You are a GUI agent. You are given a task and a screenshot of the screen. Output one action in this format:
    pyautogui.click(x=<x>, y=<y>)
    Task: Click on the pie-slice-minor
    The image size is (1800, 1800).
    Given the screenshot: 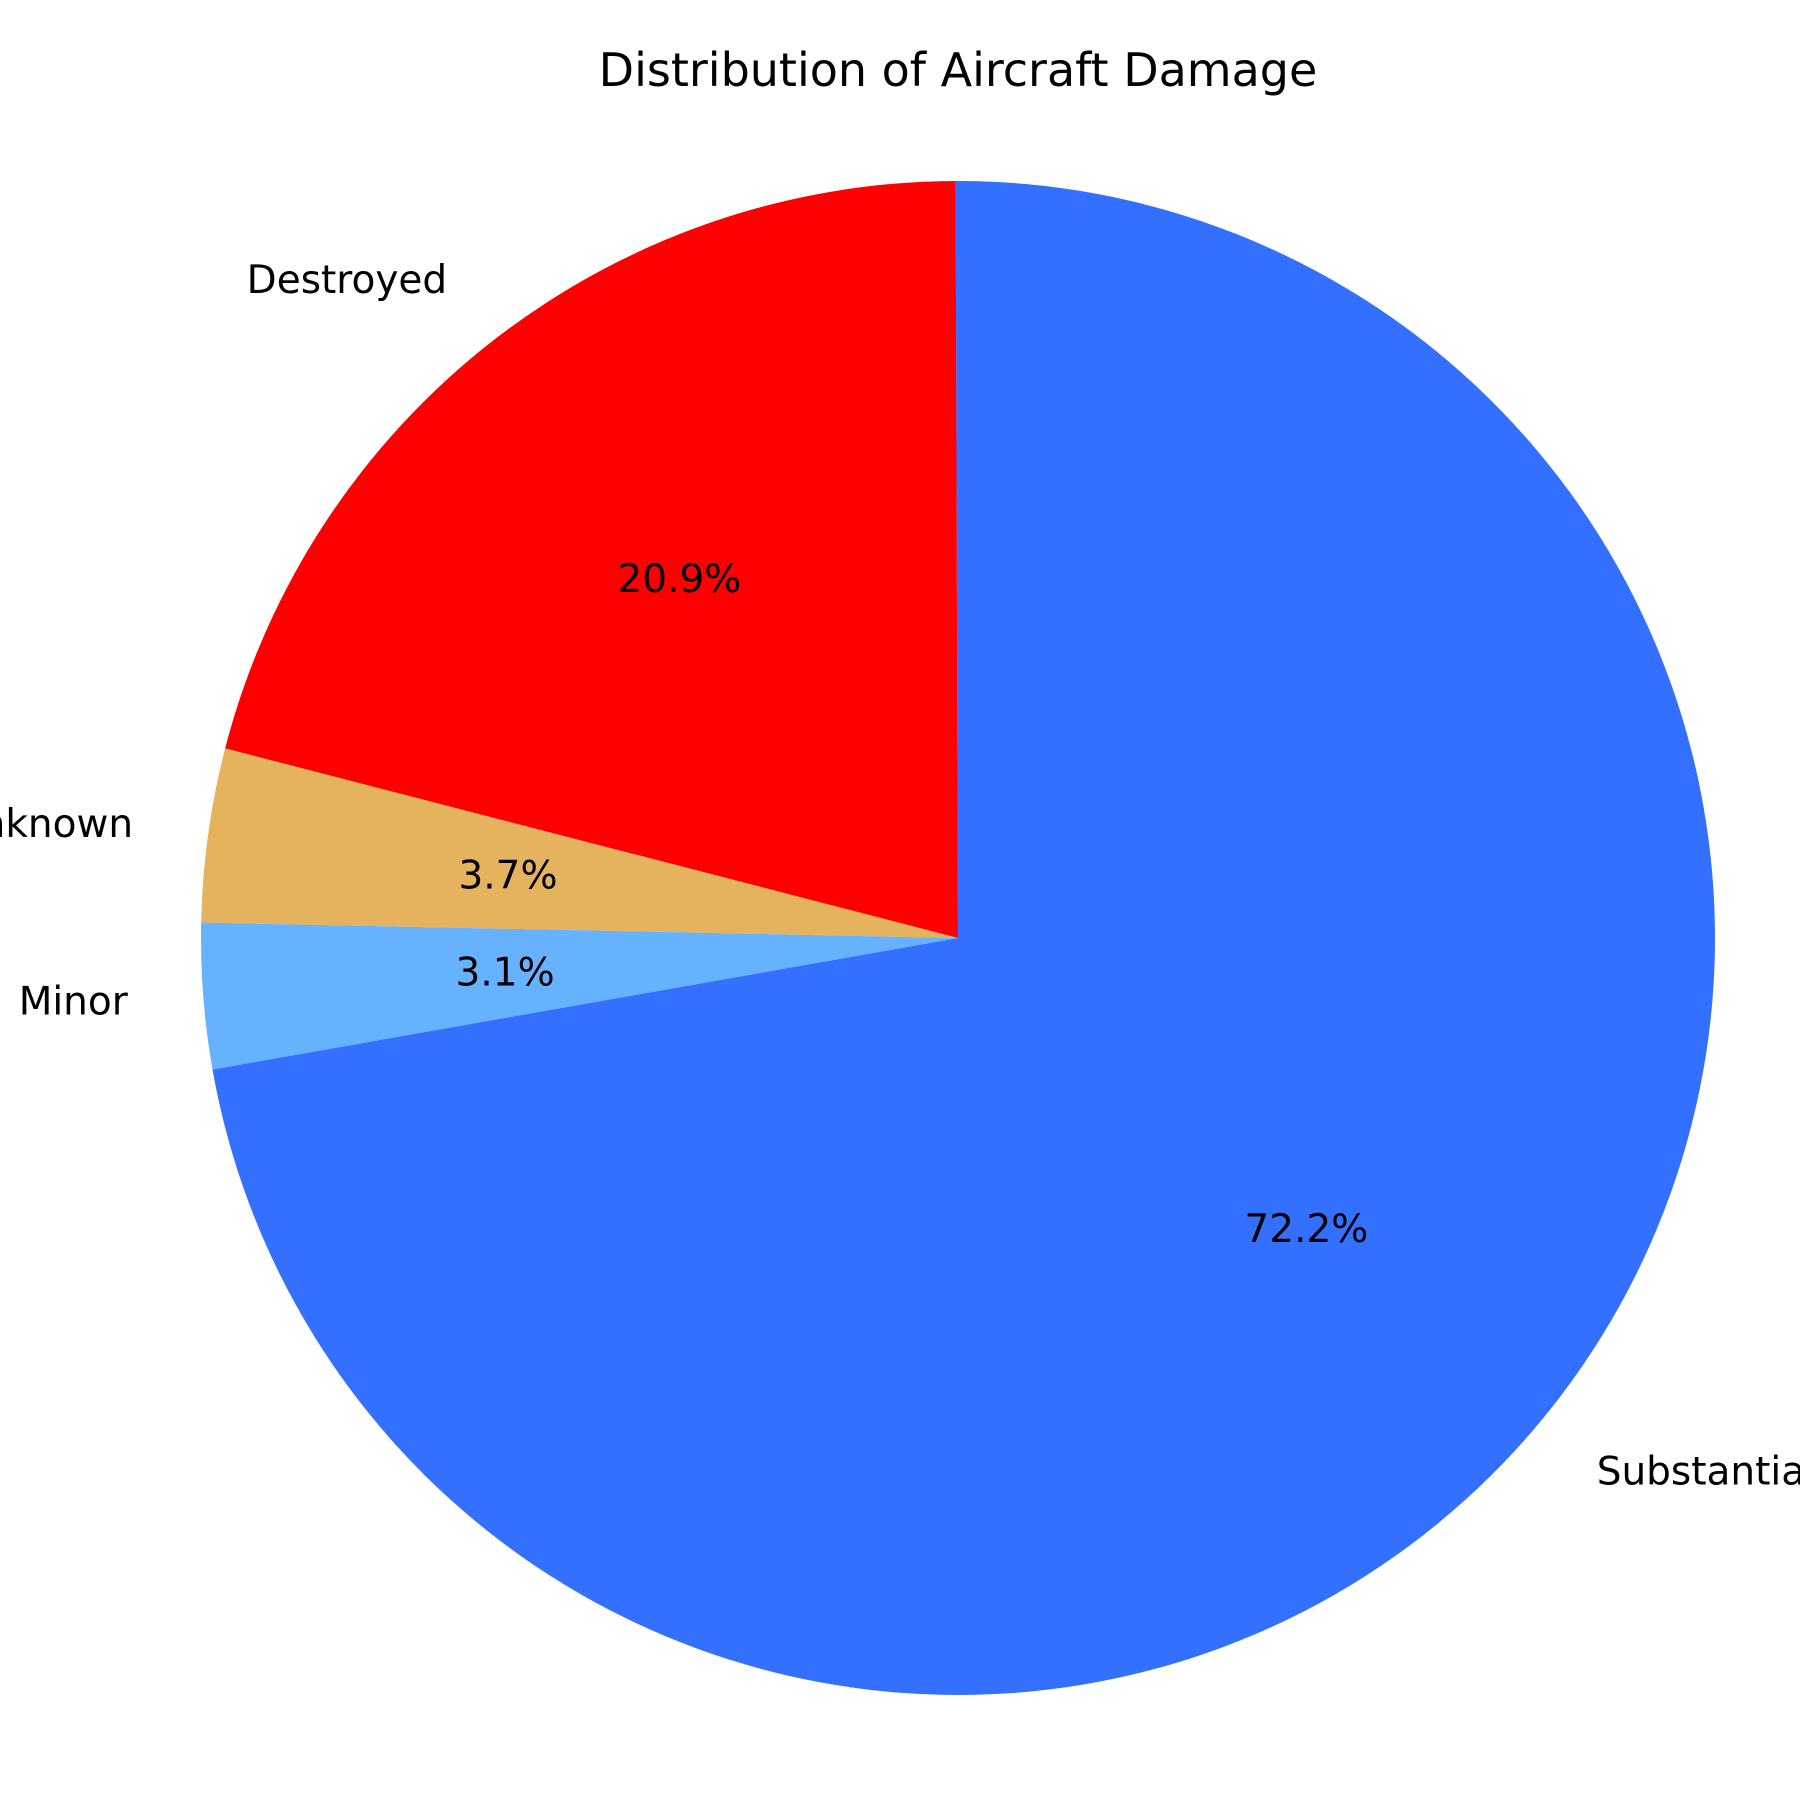 What is the action you would take?
    pyautogui.click(x=579, y=996)
    